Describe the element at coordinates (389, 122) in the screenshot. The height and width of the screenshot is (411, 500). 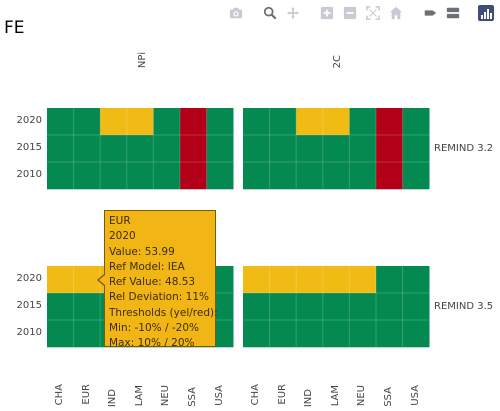
I see `heatmap-cell-remind-3-2-2c-2020-ssa` at that location.